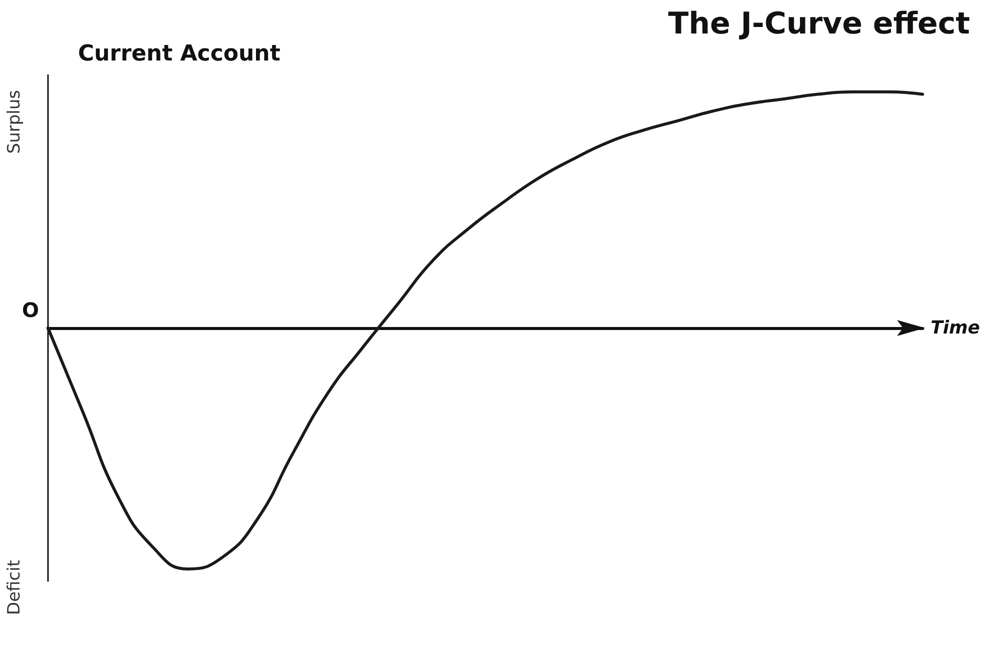 This screenshot has height=656, width=983. Describe the element at coordinates (179, 54) in the screenshot. I see `y-axis-title: Current Account` at that location.